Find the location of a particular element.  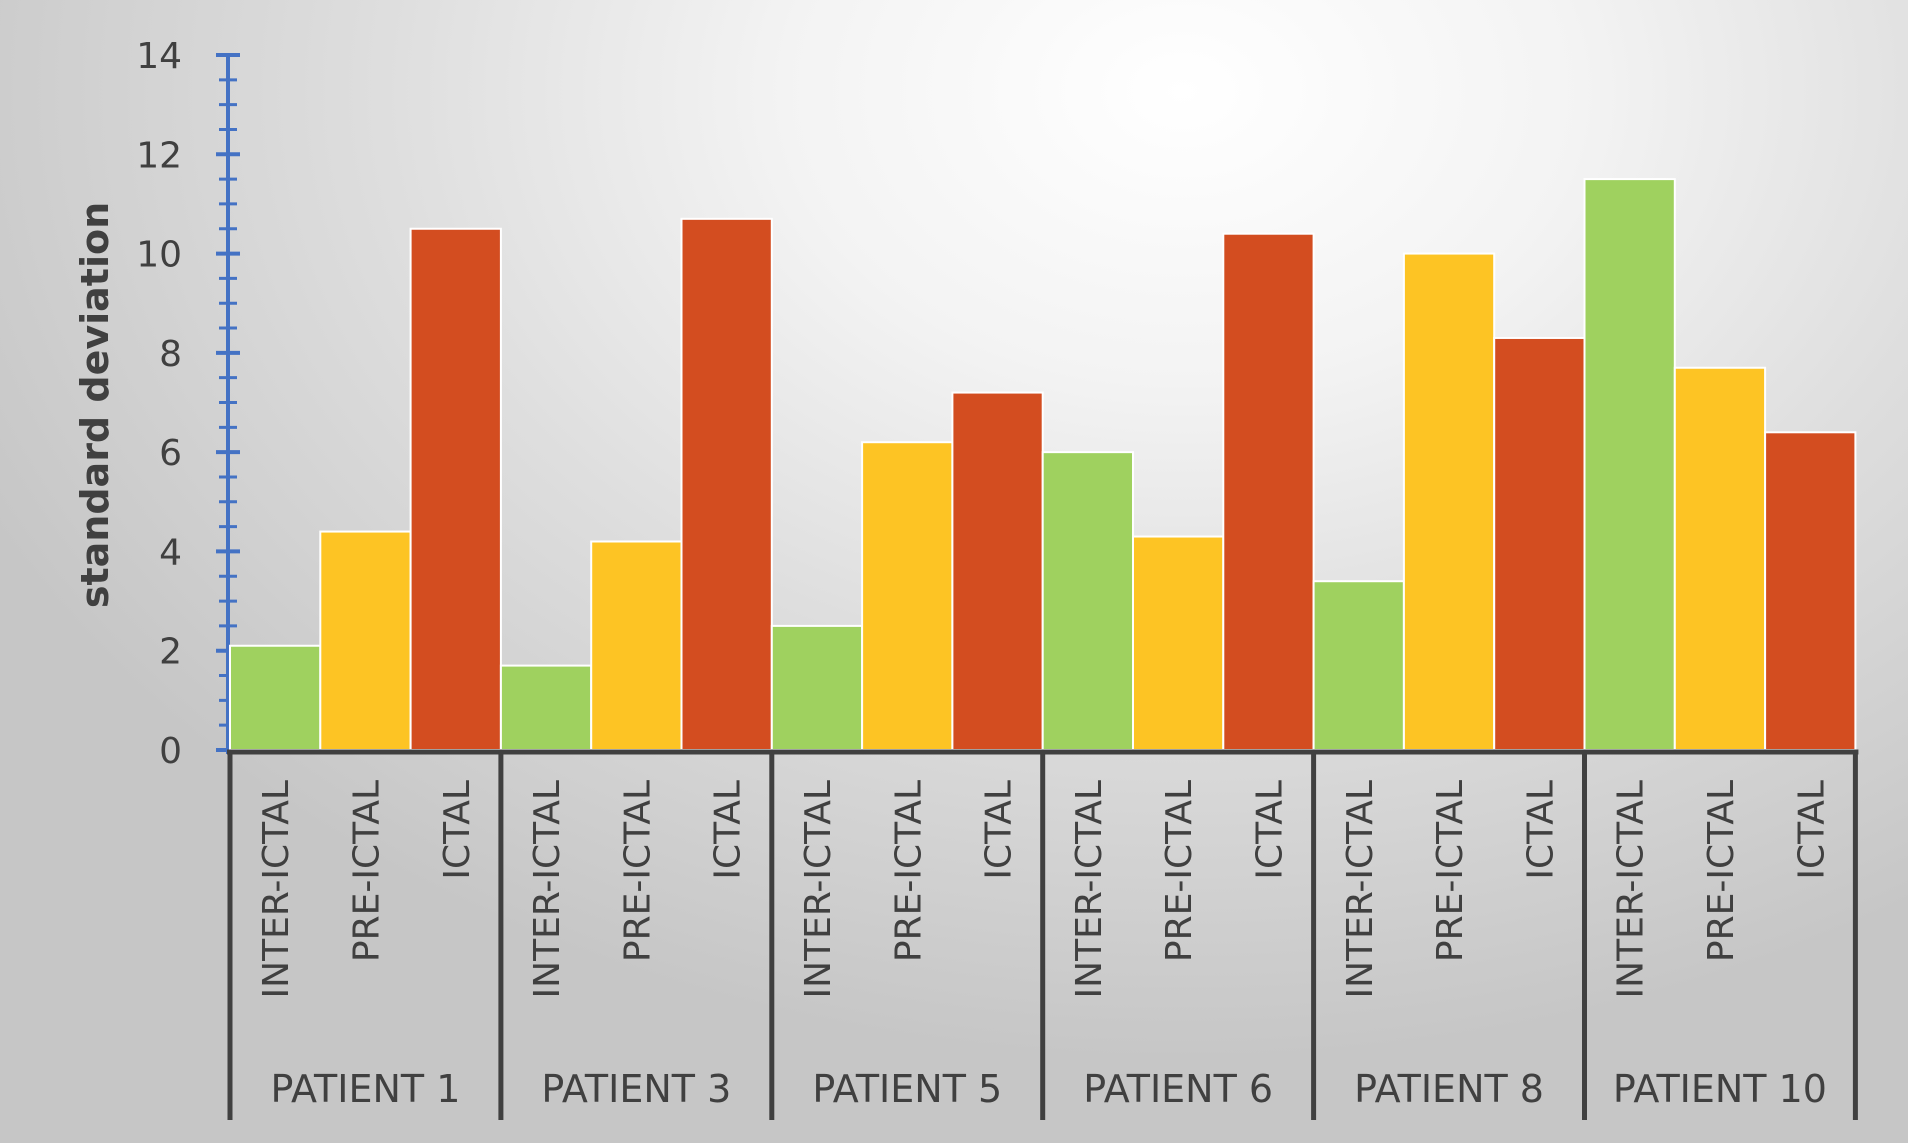

y-tick-label: 2 is located at coordinates (170, 652).